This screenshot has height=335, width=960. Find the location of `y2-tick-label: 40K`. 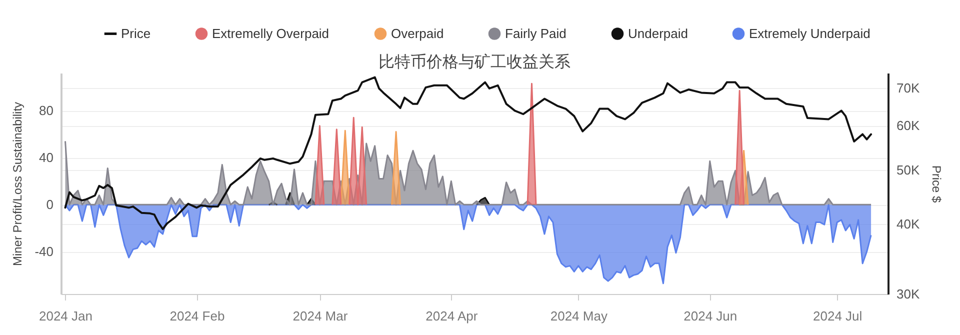

y2-tick-label: 40K is located at coordinates (908, 224).